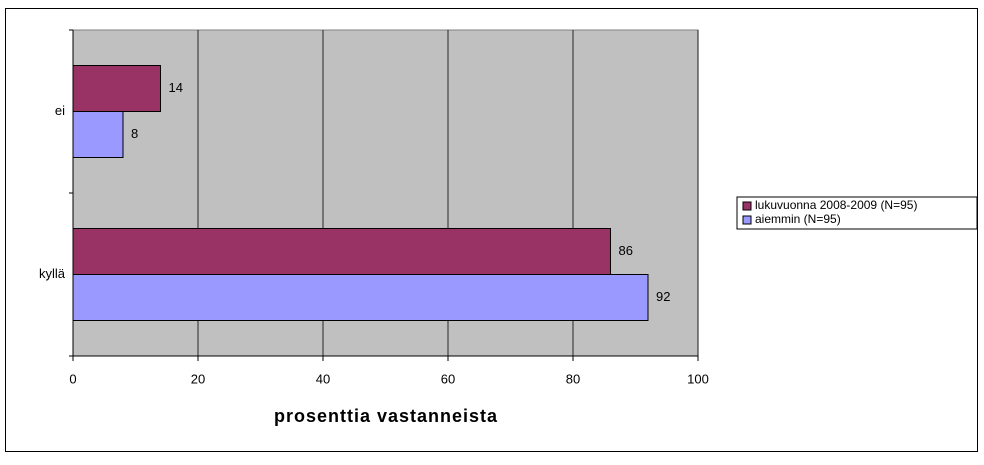 This screenshot has height=465, width=984. What do you see at coordinates (386, 416) in the screenshot?
I see `x-axis-title: prosenttia vastanneista` at bounding box center [386, 416].